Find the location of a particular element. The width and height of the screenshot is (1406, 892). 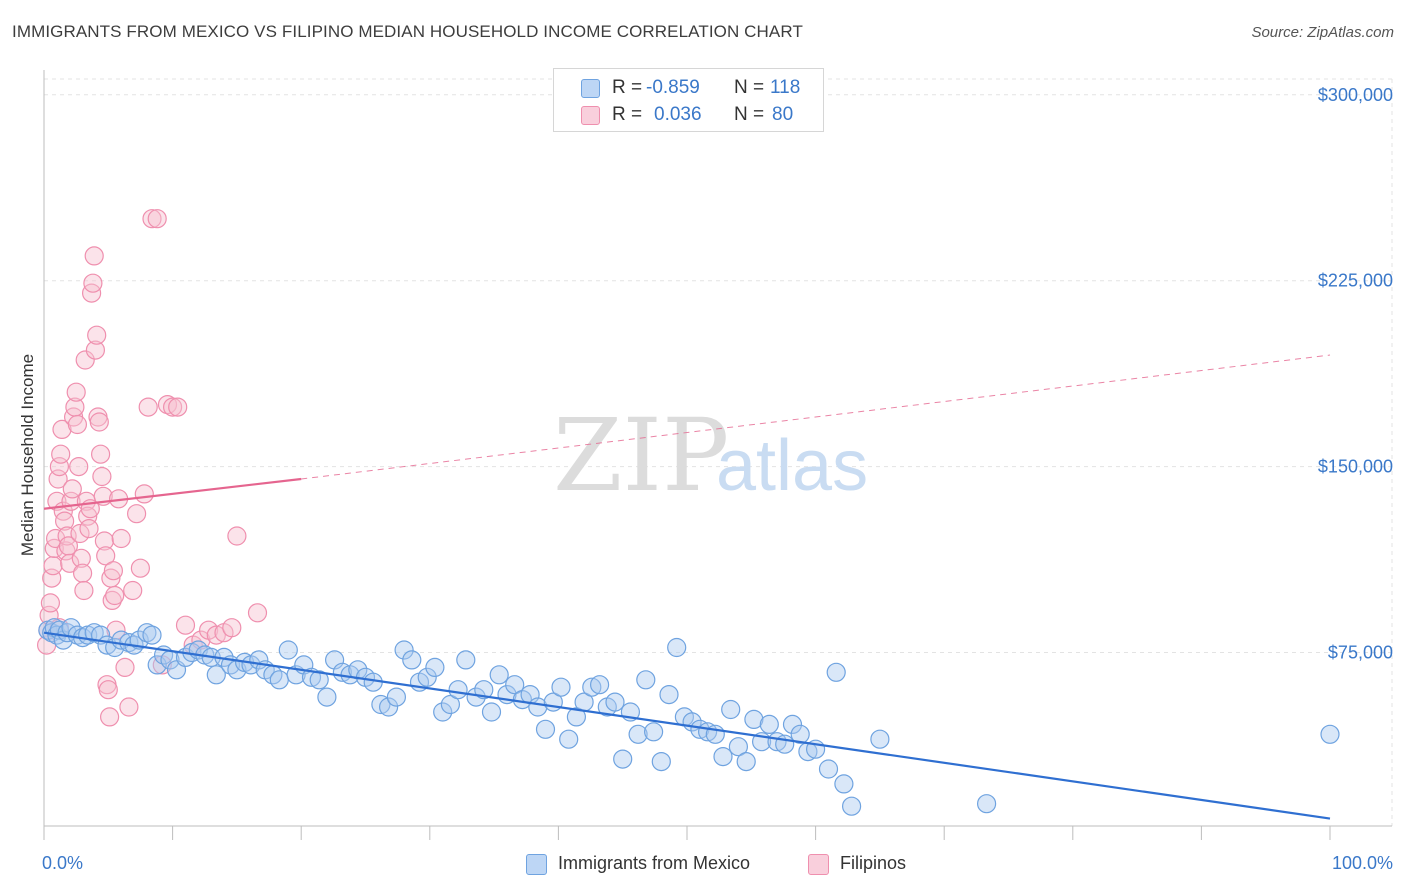

trend-line-filipinos-dashed is located at coordinates (816, 417).